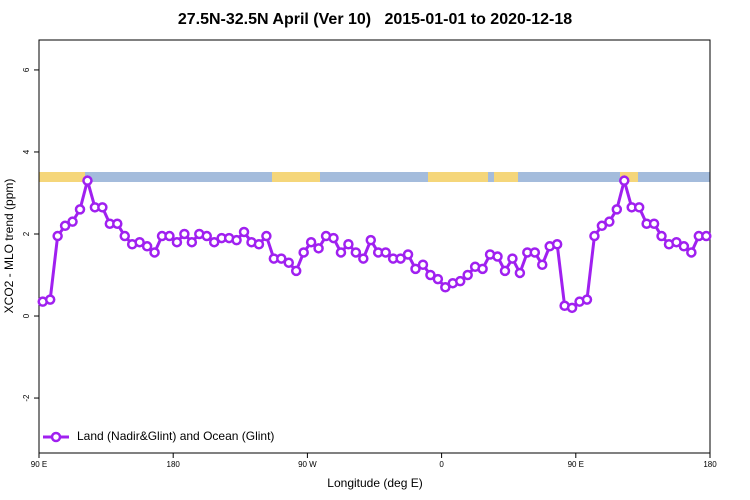  What do you see at coordinates (307, 464) in the screenshot?
I see `x-tick-label: 90 W` at bounding box center [307, 464].